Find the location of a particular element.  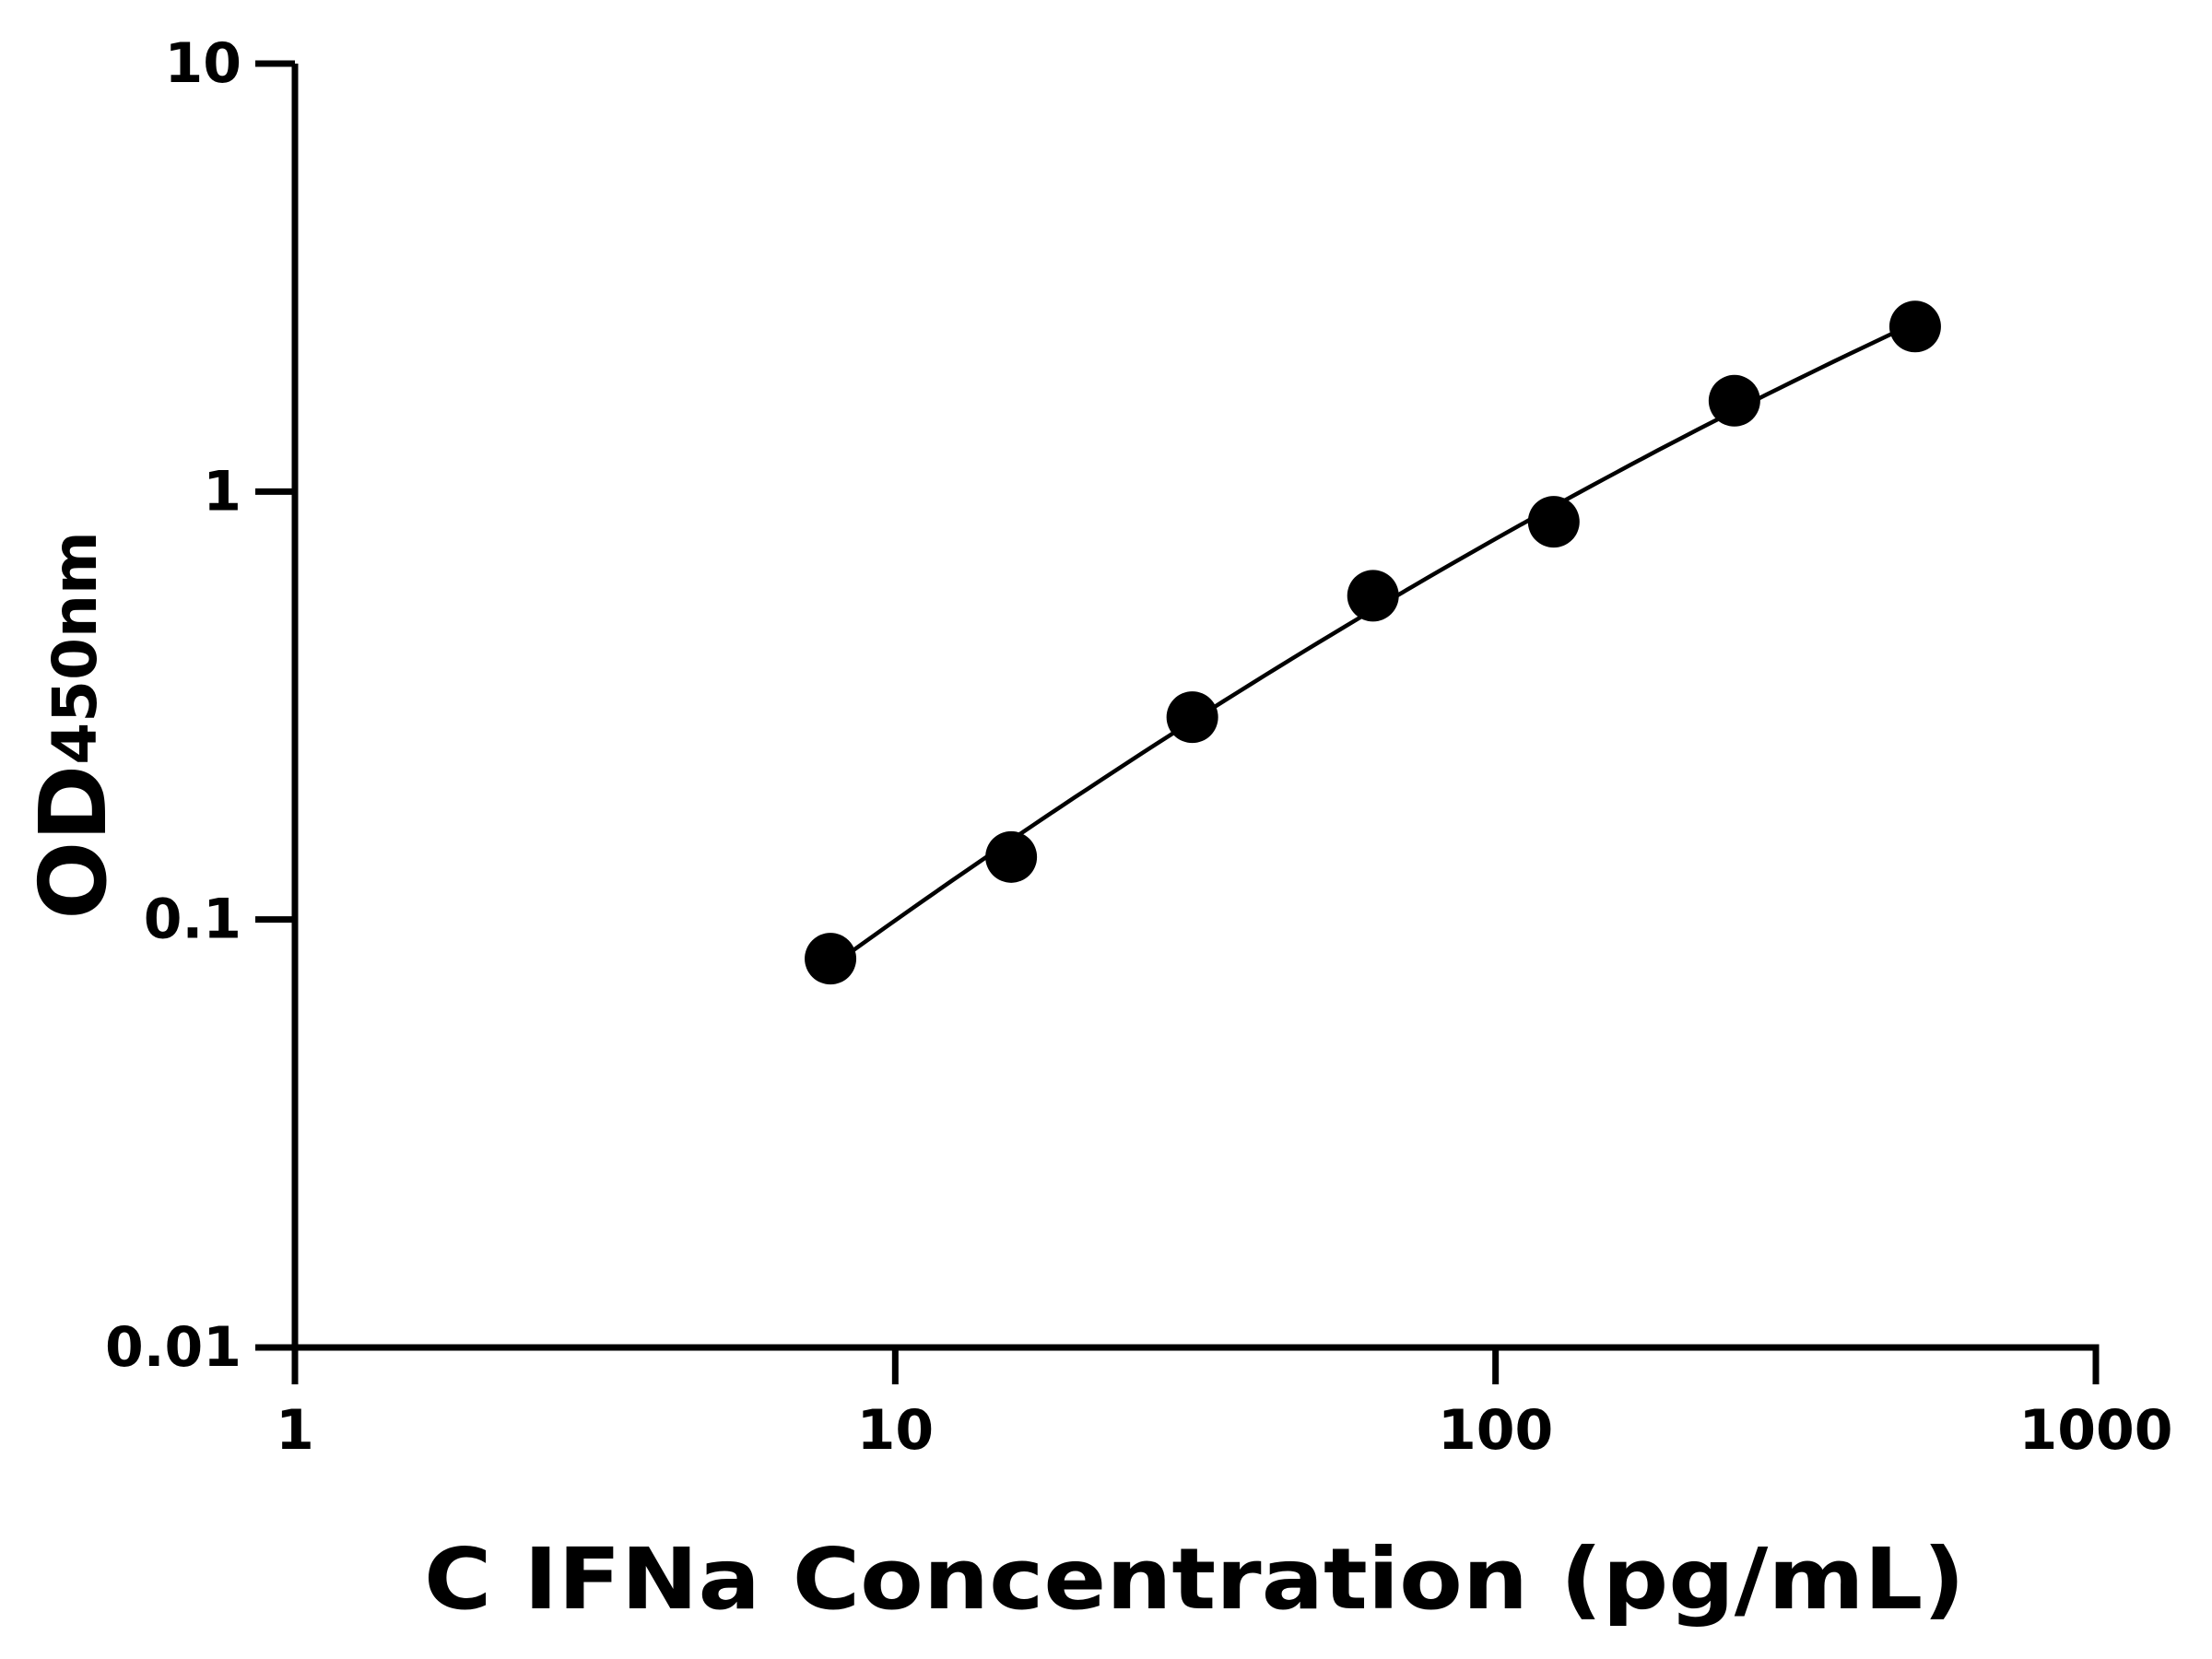

x-tick-labels: 1 10 100 1000 is located at coordinates (1224, 1430).